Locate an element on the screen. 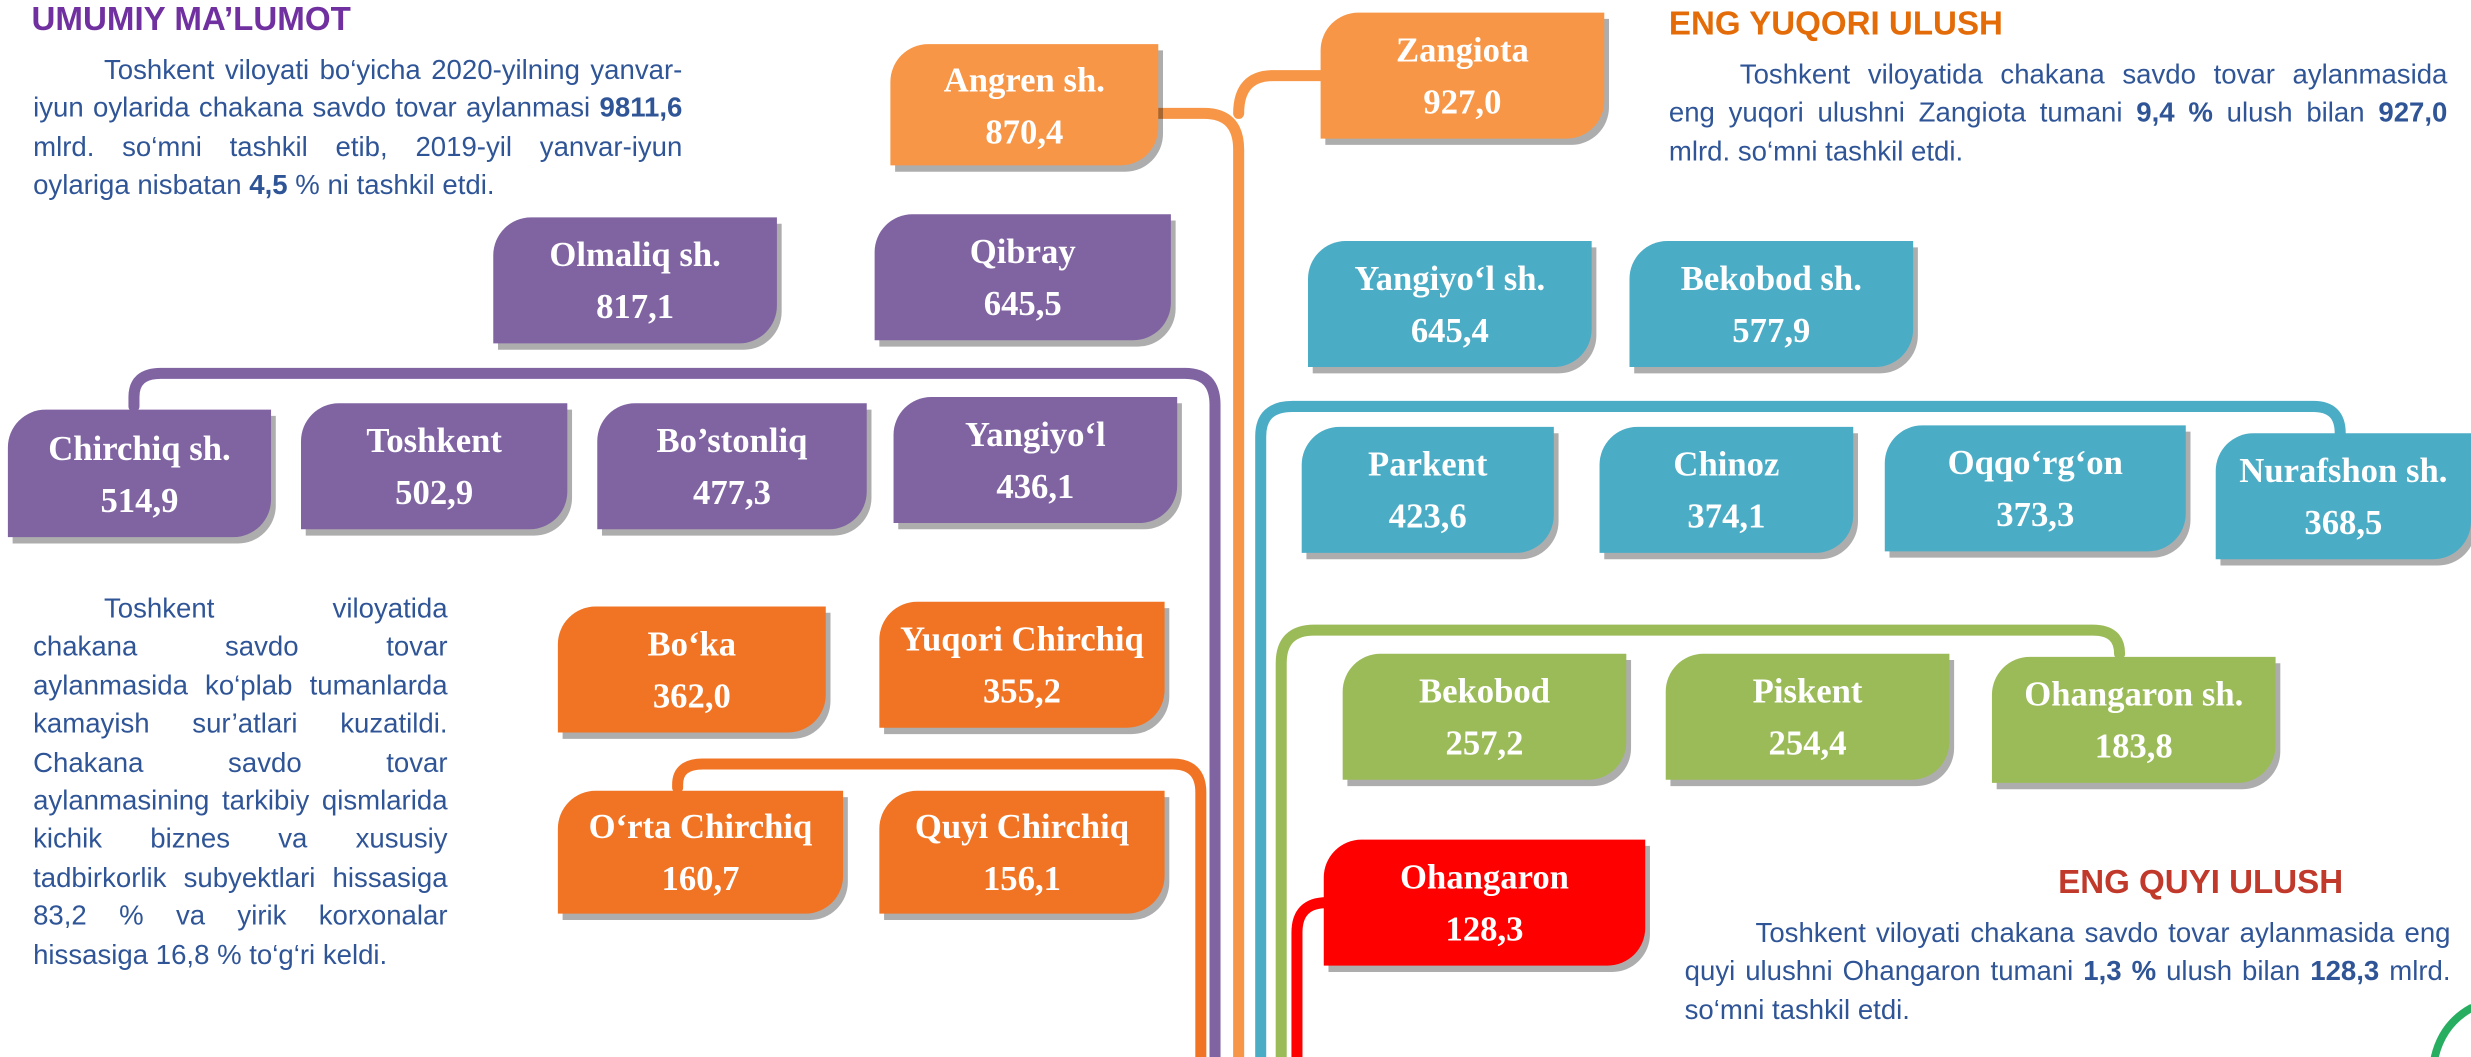  district-box: Chinoz 374,1 is located at coordinates (1726, 489).